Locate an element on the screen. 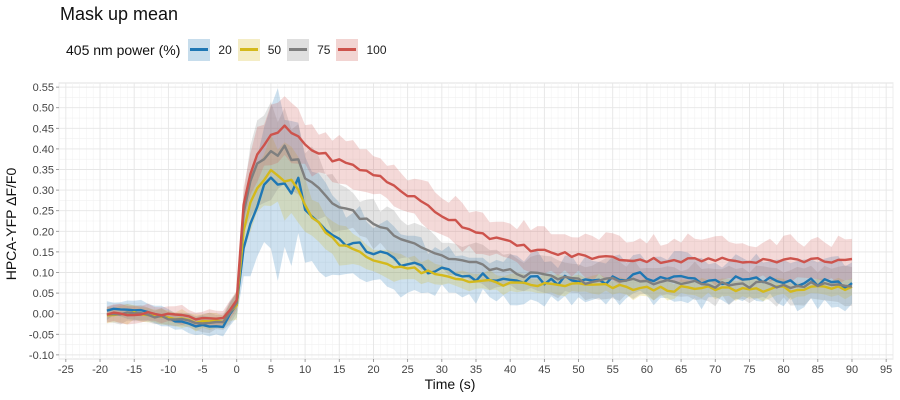  legend-label-50: 50 is located at coordinates (274, 50).